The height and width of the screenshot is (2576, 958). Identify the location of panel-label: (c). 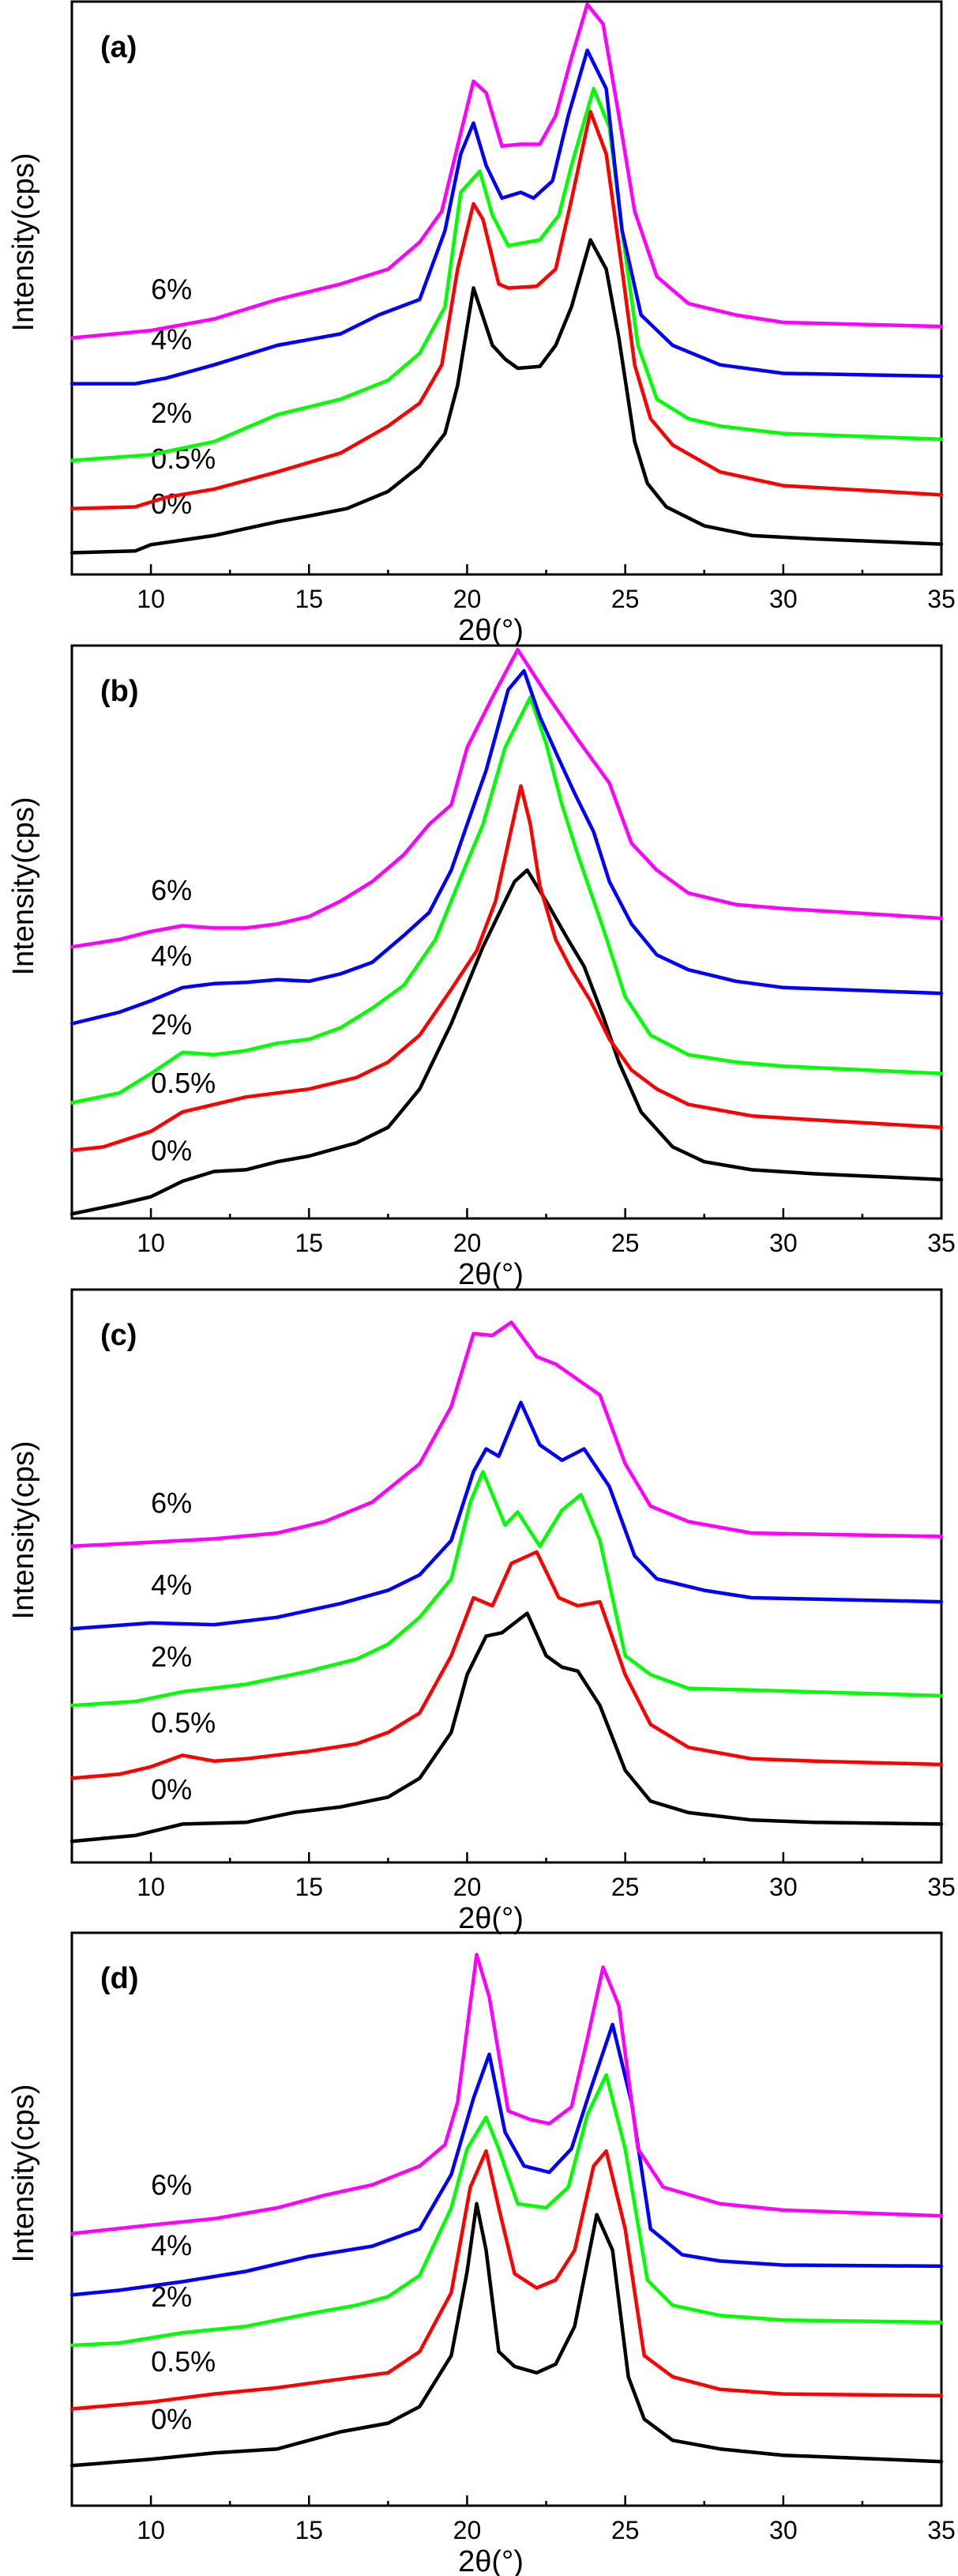
(119, 1335).